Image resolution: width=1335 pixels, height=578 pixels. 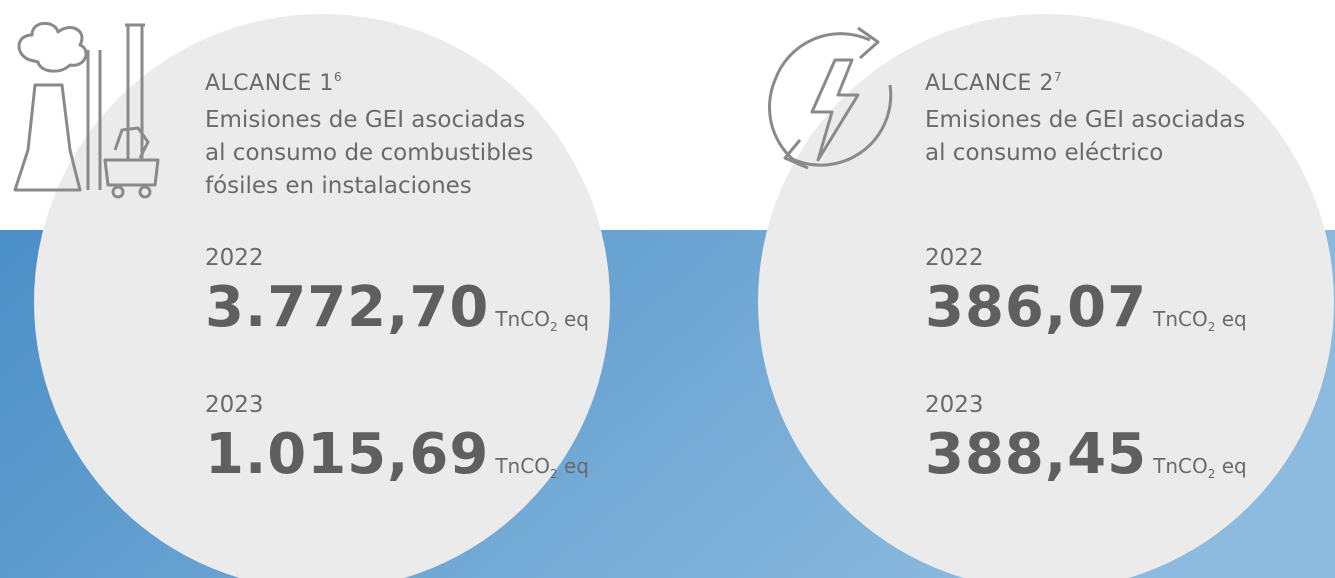 I want to click on description-line: fósiles en instalaciones, so click(x=338, y=186).